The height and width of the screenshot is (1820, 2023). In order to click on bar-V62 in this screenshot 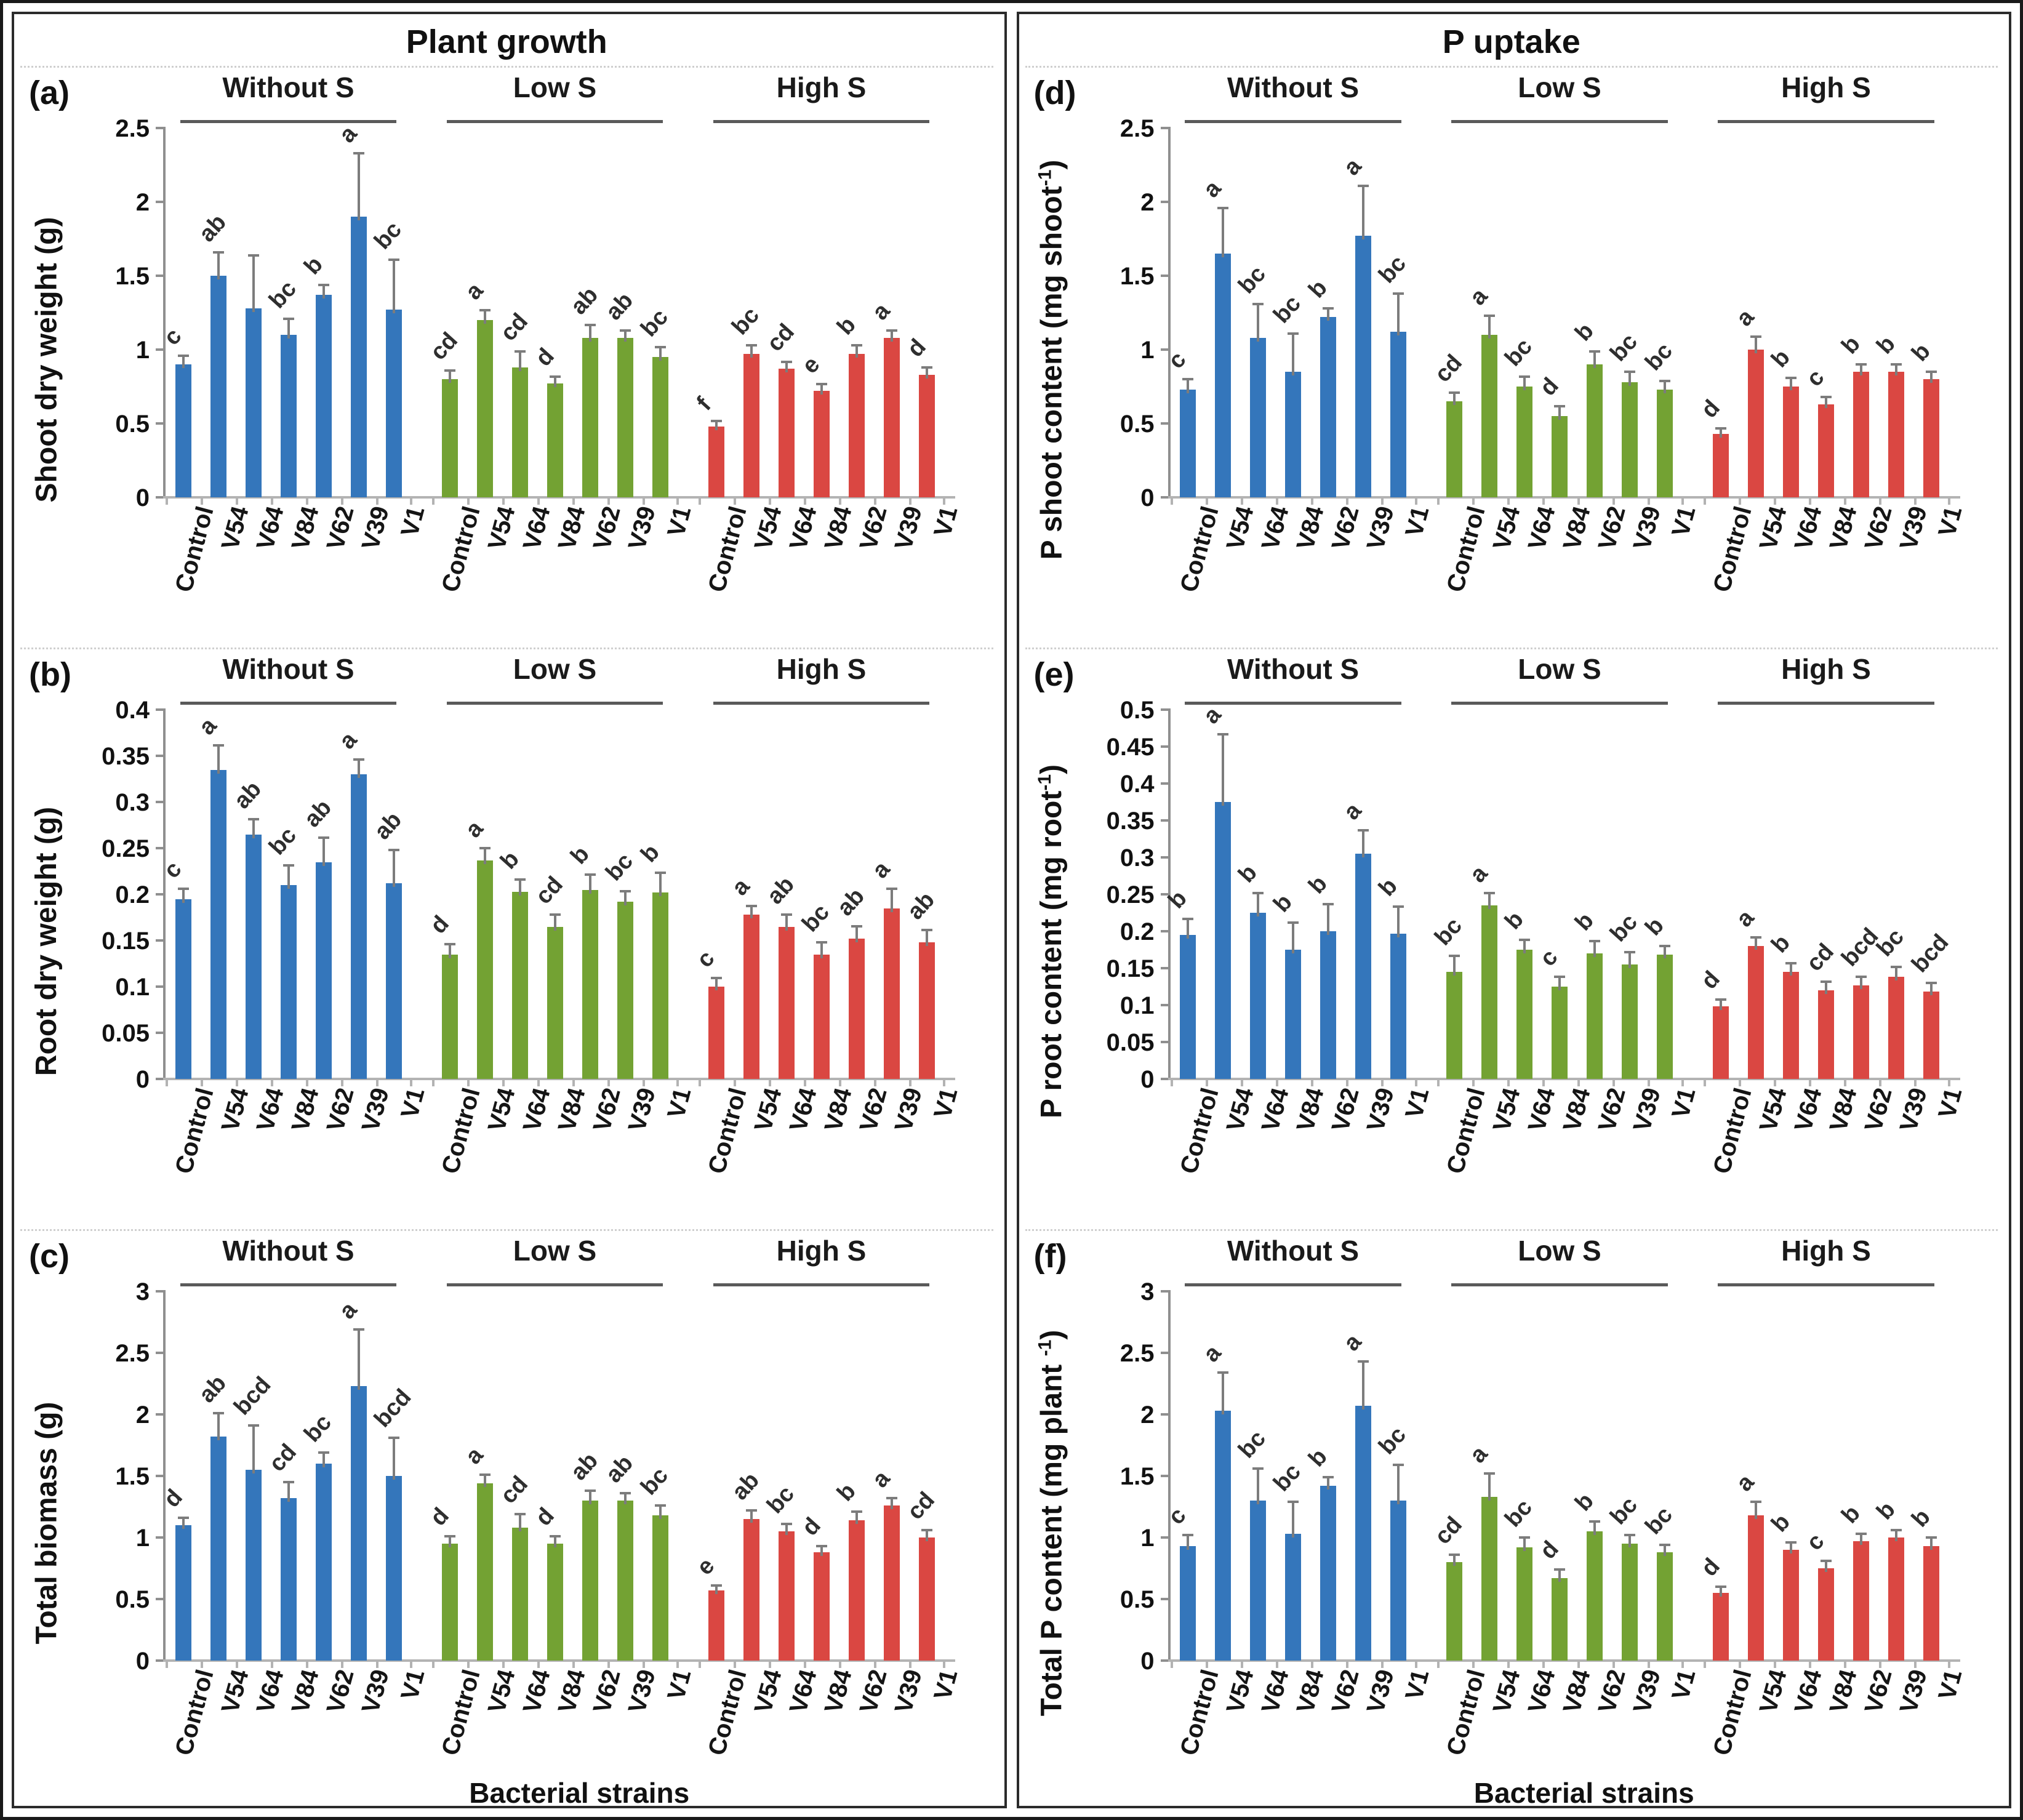, I will do `click(1595, 1016)`.